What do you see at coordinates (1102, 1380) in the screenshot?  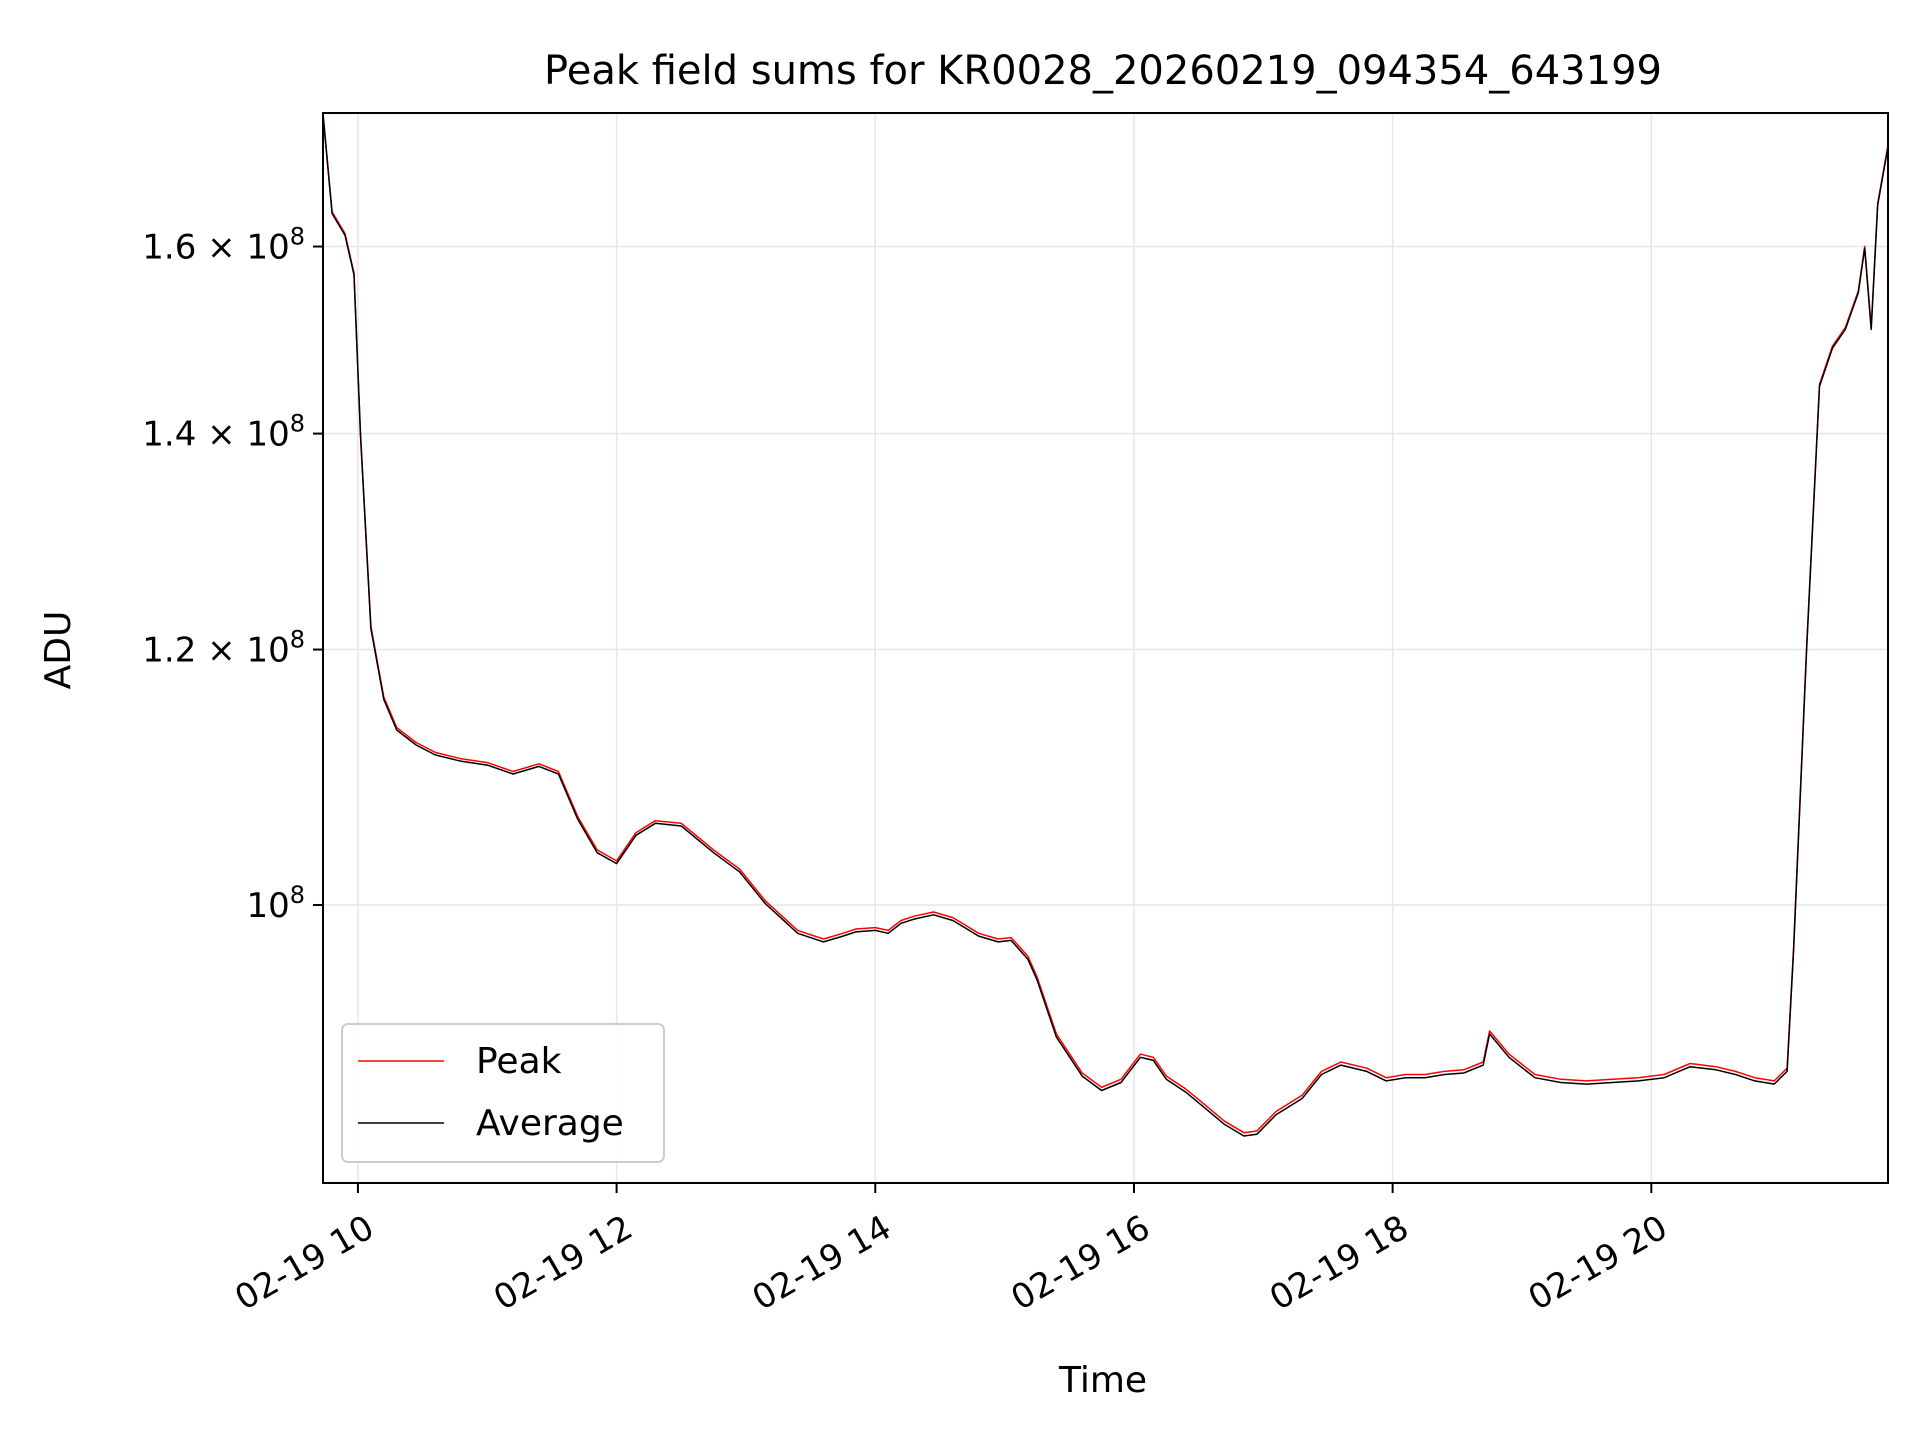 I see `x-axis-label: Time` at bounding box center [1102, 1380].